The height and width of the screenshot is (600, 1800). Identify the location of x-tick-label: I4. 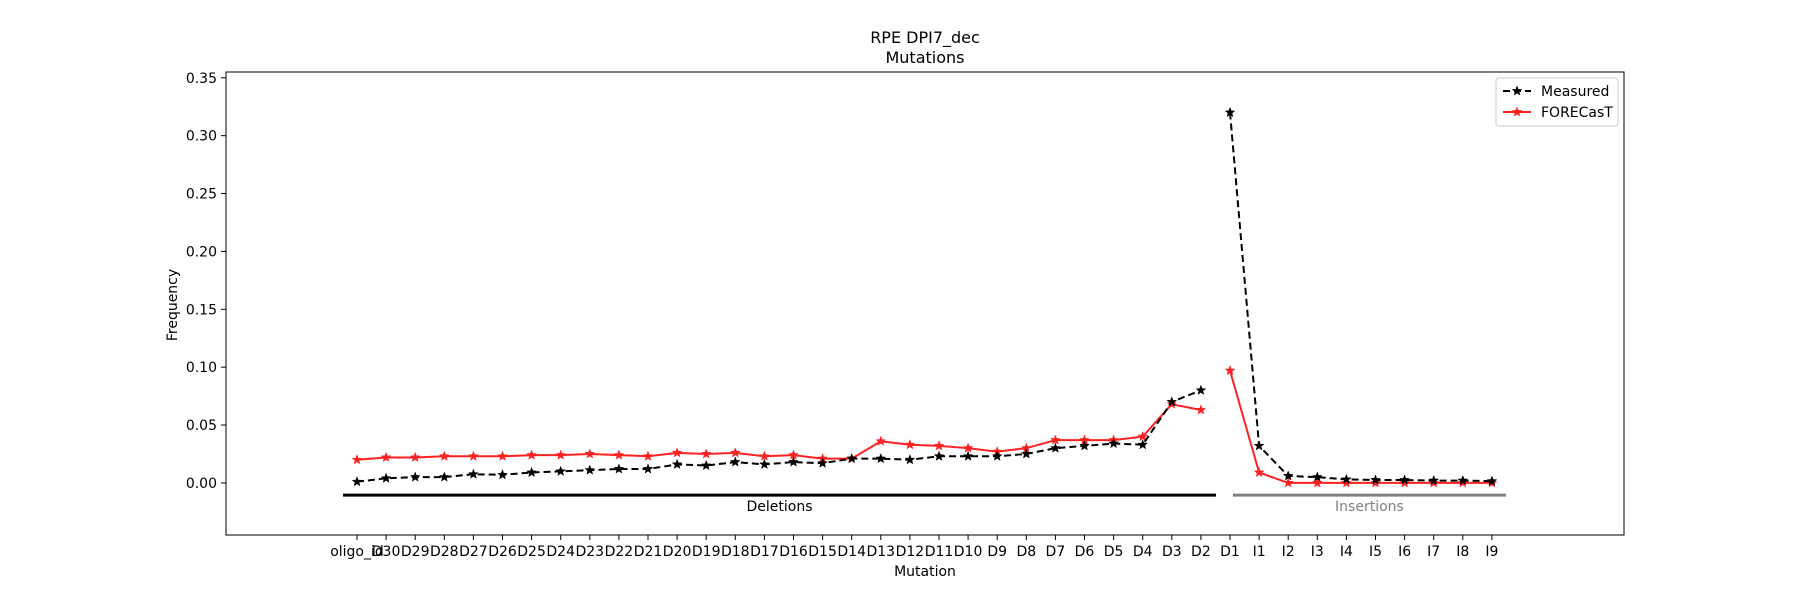
(1346, 552).